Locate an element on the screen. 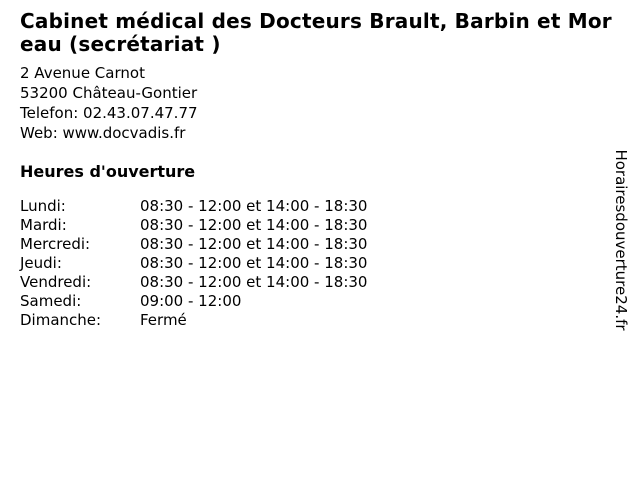 This screenshot has height=480, width=640. hours-row-saturday: Samedi: 09:00 - 12:00 is located at coordinates (321, 301).